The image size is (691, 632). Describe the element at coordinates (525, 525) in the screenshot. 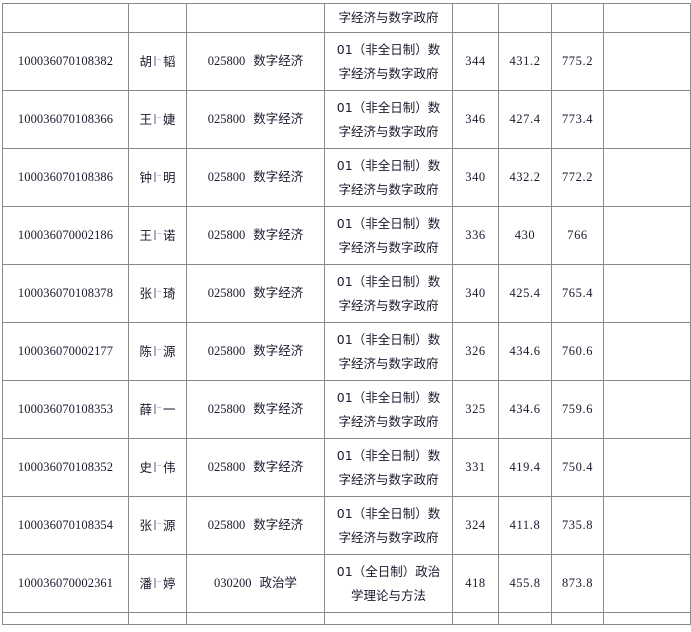

I see `cell-score-2: 411.8` at that location.